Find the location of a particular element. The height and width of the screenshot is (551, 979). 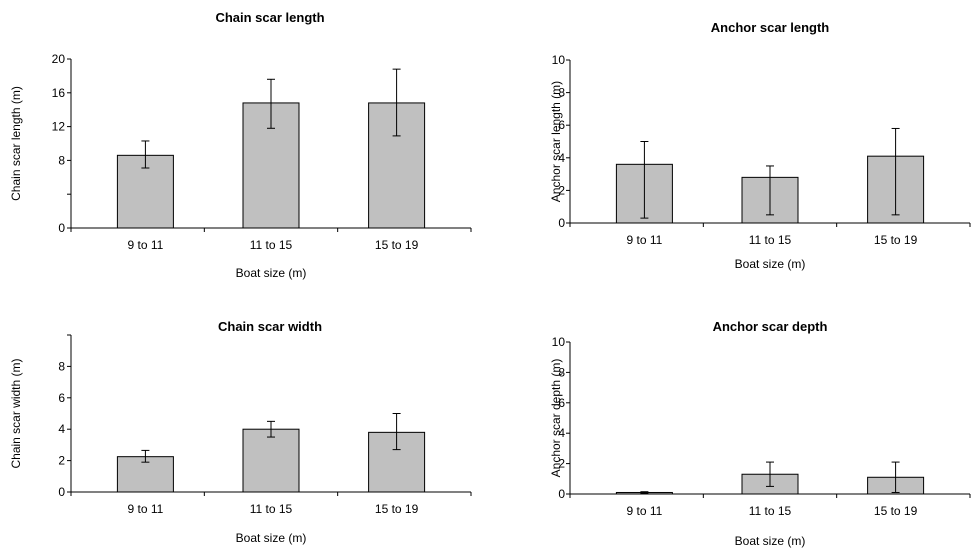

chart-title: Chain scar length is located at coordinates (269, 17).